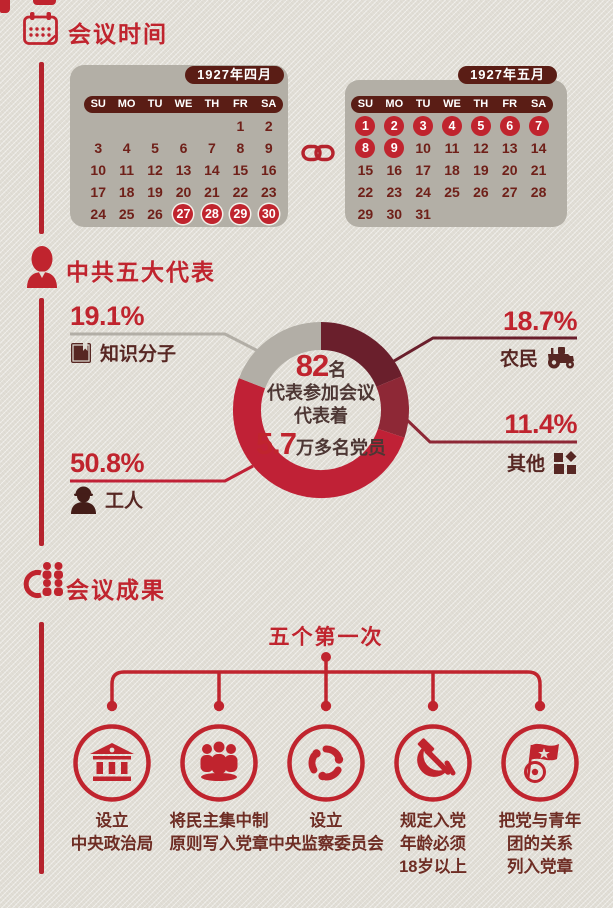 This screenshot has height=908, width=613. Describe the element at coordinates (155, 170) in the screenshot. I see `calendar-day: 12` at that location.